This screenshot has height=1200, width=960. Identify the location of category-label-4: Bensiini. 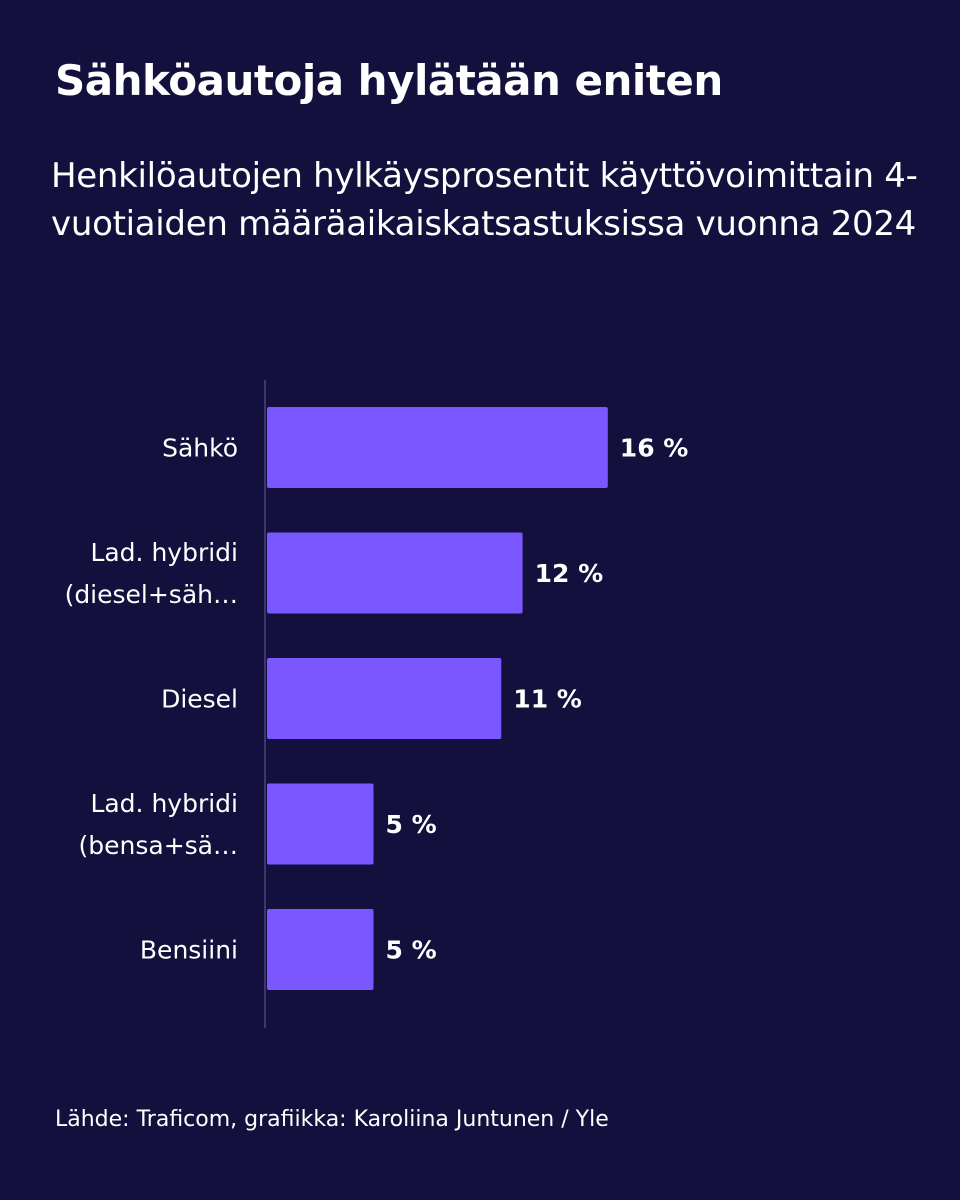
(189, 950).